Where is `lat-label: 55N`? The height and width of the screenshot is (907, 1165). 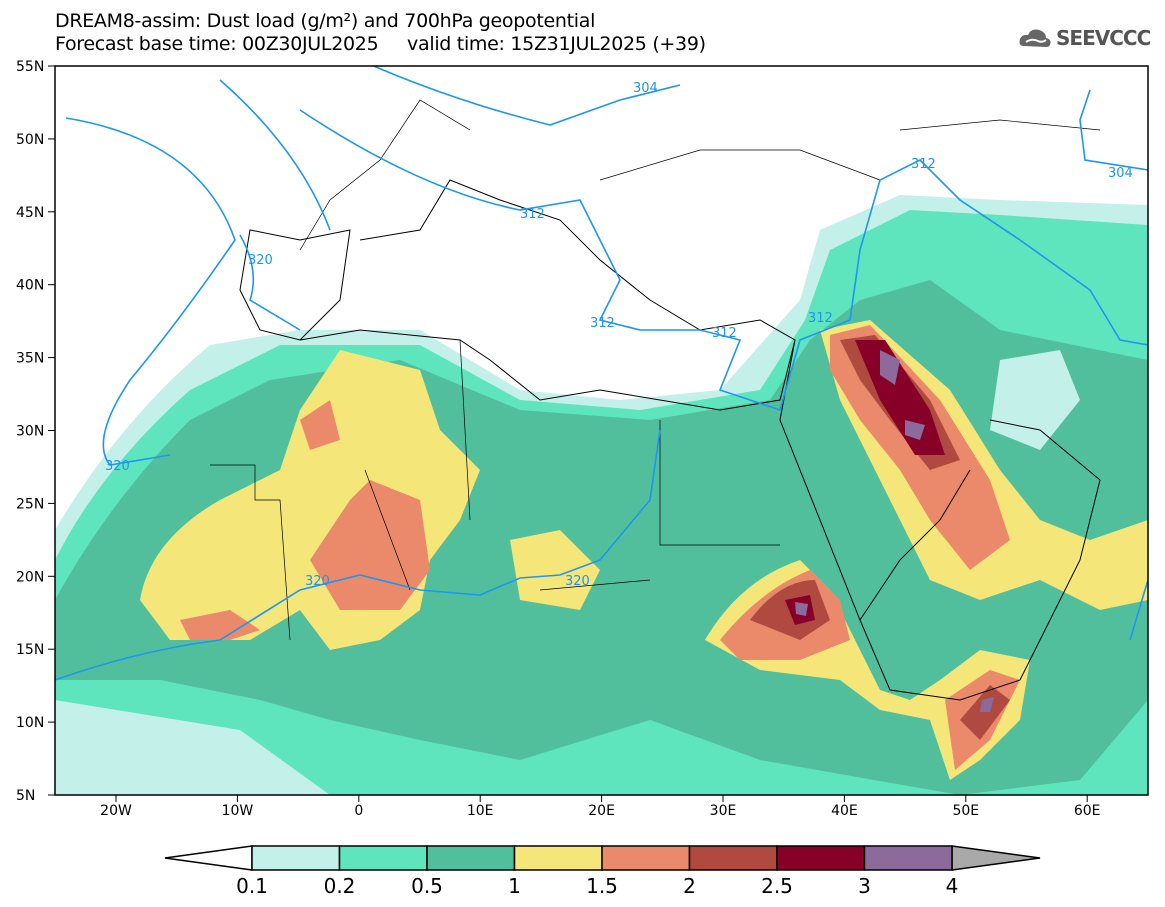
lat-label: 55N is located at coordinates (30, 67).